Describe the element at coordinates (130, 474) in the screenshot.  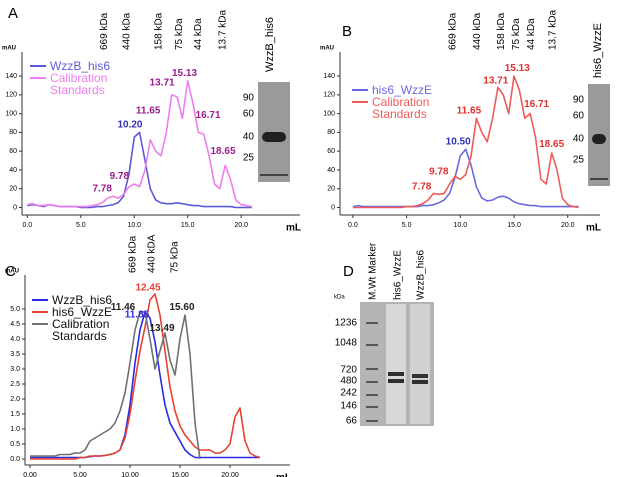
I see `x-tick-label: 10.00` at that location.